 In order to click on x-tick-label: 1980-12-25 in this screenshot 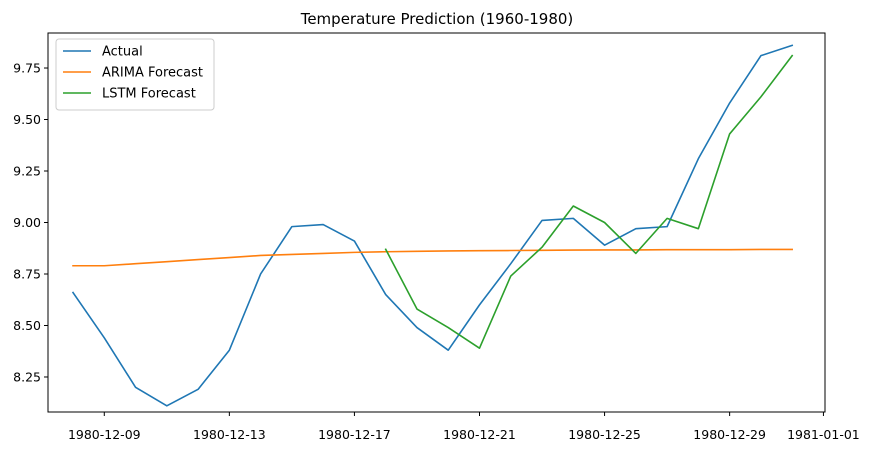, I will do `click(604, 434)`.